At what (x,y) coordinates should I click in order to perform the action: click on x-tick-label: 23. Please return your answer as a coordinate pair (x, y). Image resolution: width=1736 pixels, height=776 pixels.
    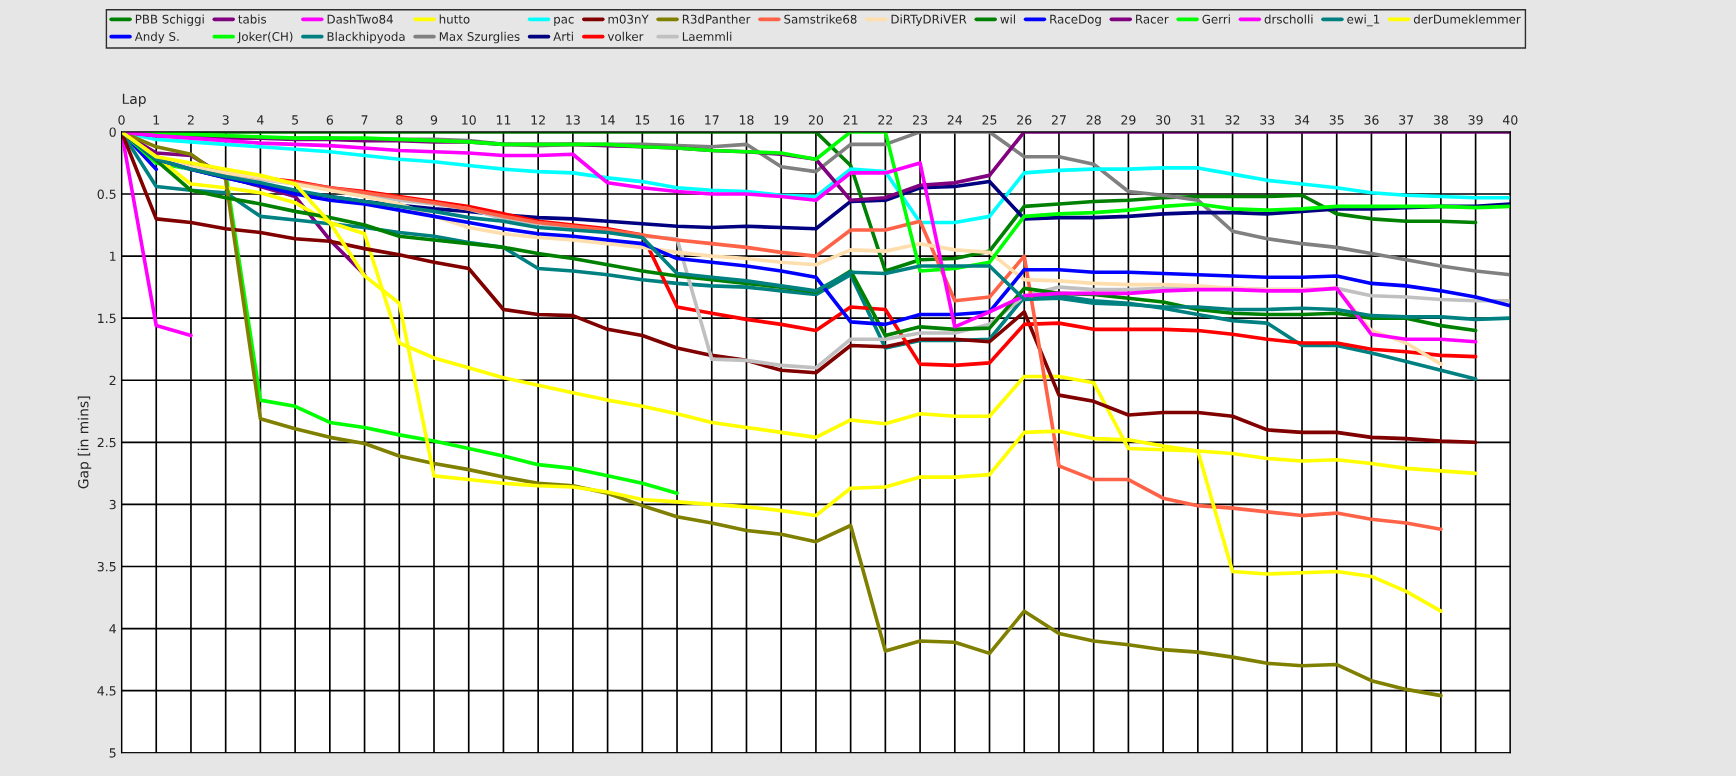
    Looking at the image, I should click on (920, 120).